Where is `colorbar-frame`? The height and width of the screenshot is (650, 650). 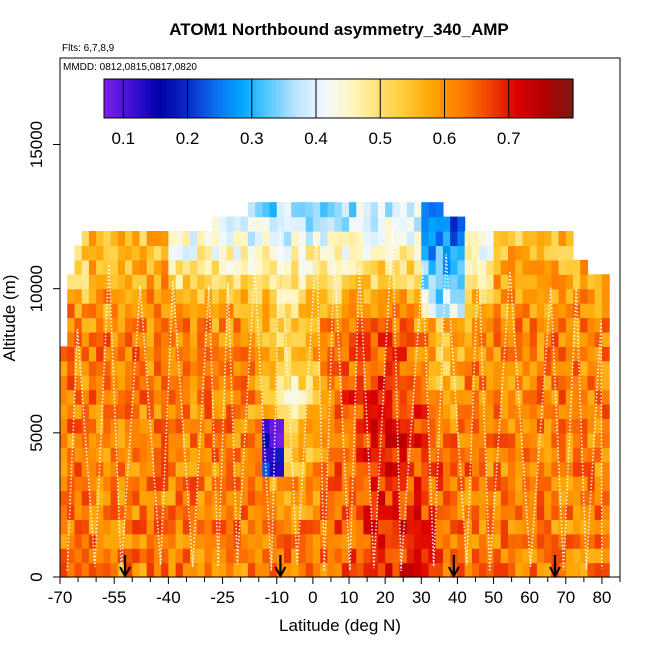 colorbar-frame is located at coordinates (338, 98).